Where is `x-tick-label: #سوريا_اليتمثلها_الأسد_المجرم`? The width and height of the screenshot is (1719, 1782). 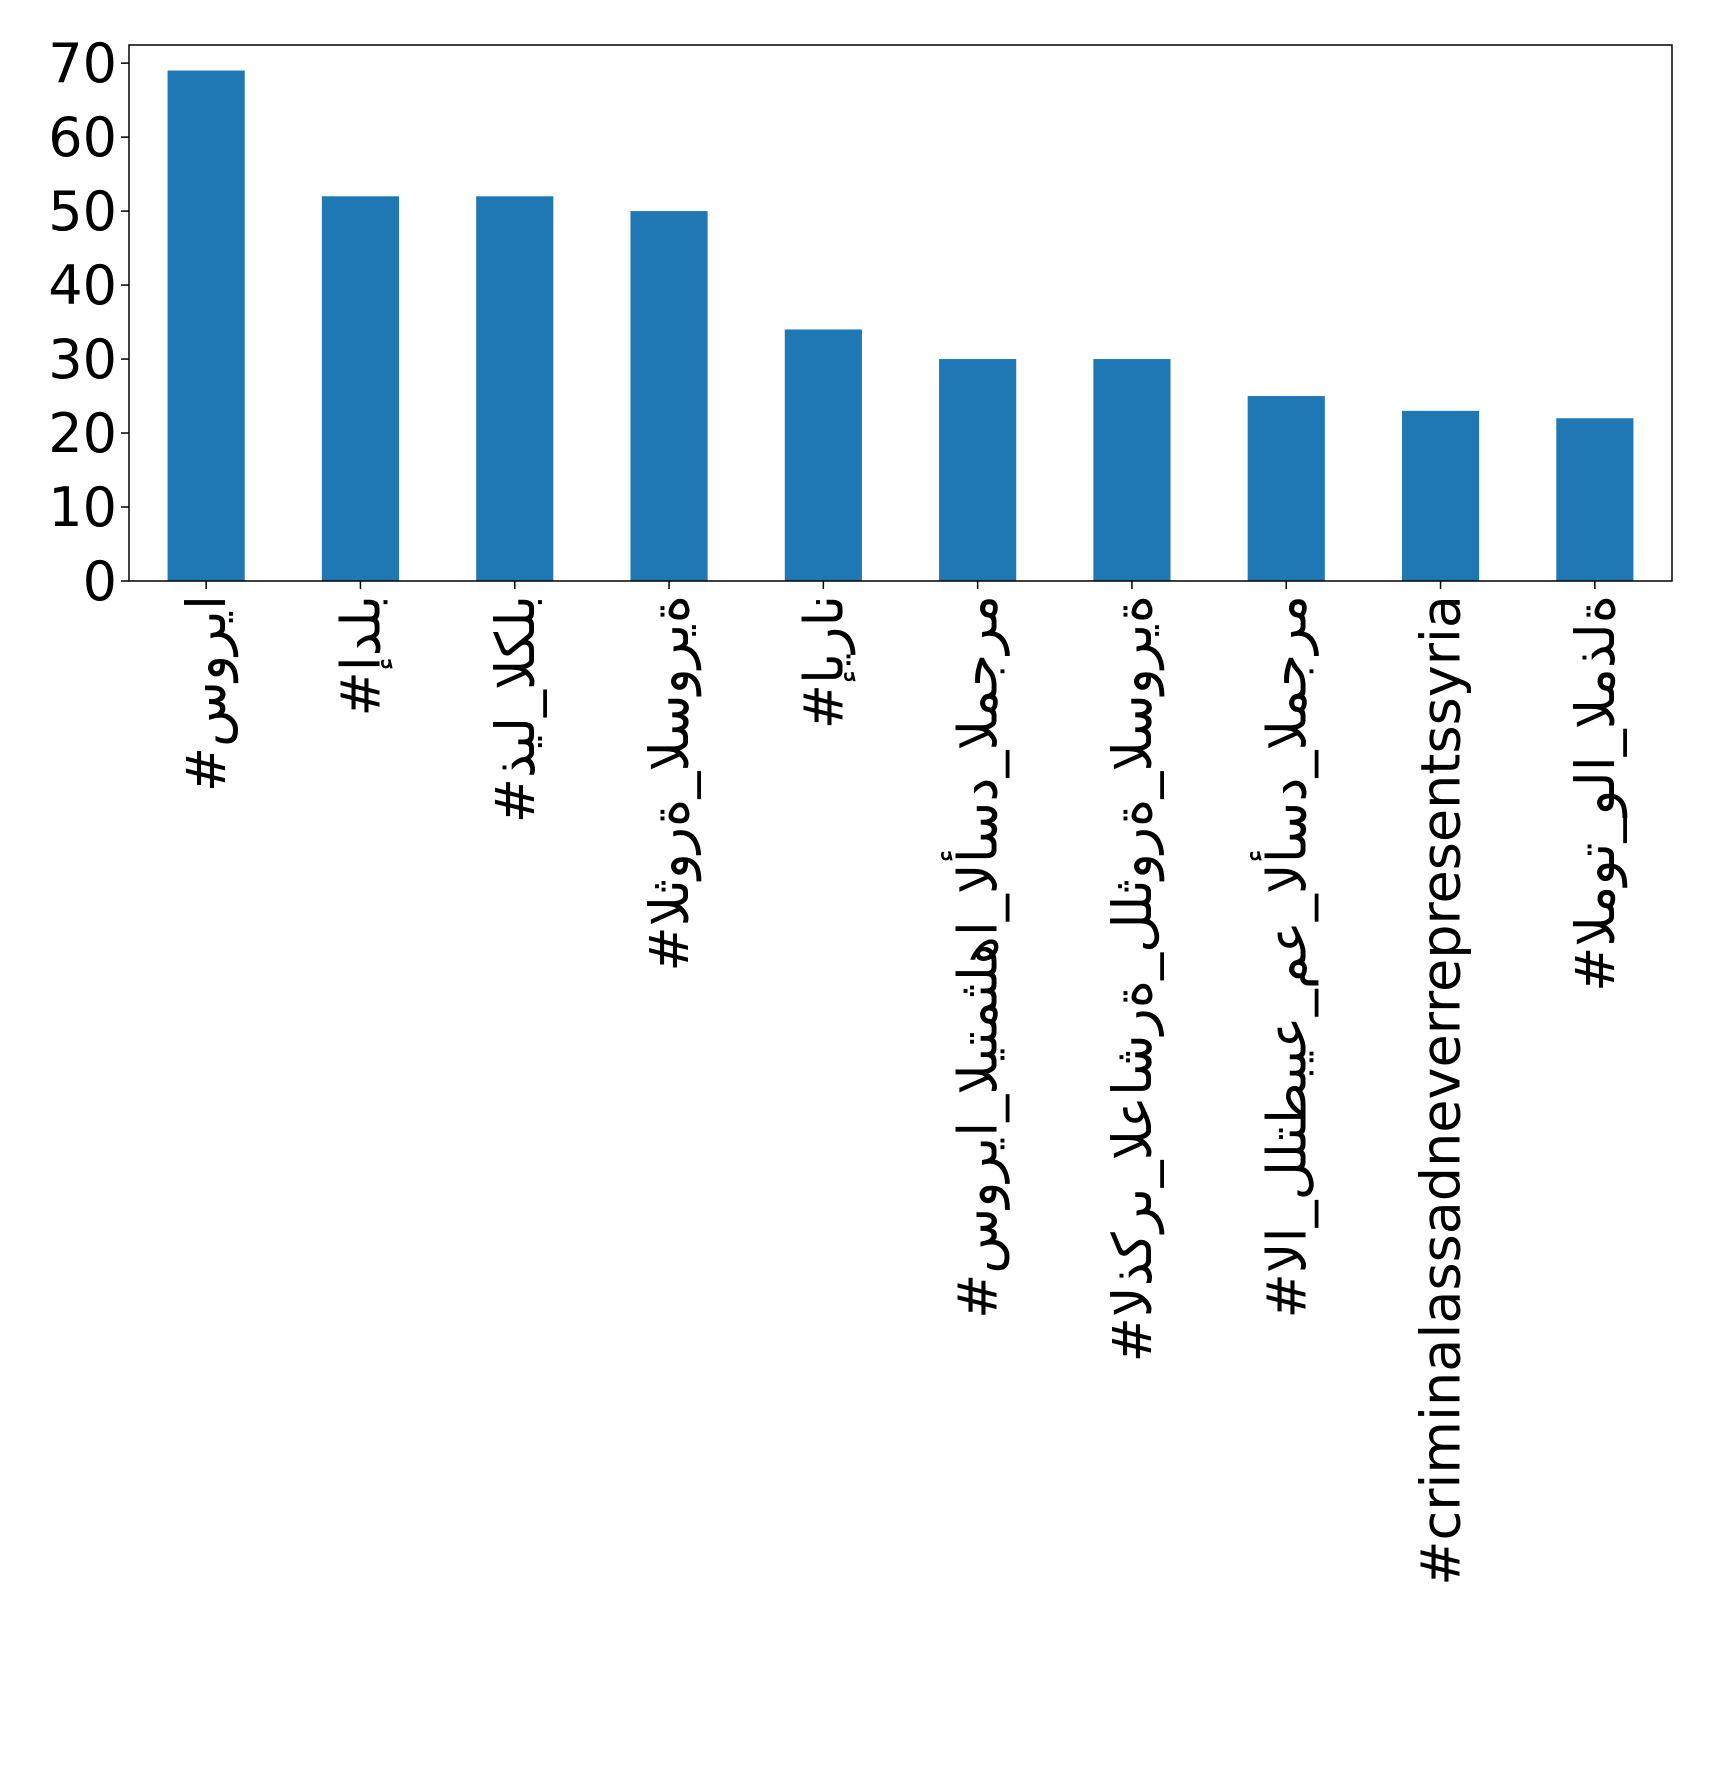
x-tick-label: #سوريا_اليتمثلها_الأسد_المجرم is located at coordinates (975, 957).